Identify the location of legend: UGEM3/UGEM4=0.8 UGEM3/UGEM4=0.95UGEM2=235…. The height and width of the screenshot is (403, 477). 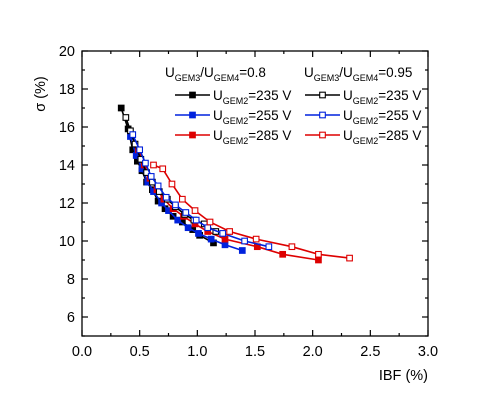
(293, 105).